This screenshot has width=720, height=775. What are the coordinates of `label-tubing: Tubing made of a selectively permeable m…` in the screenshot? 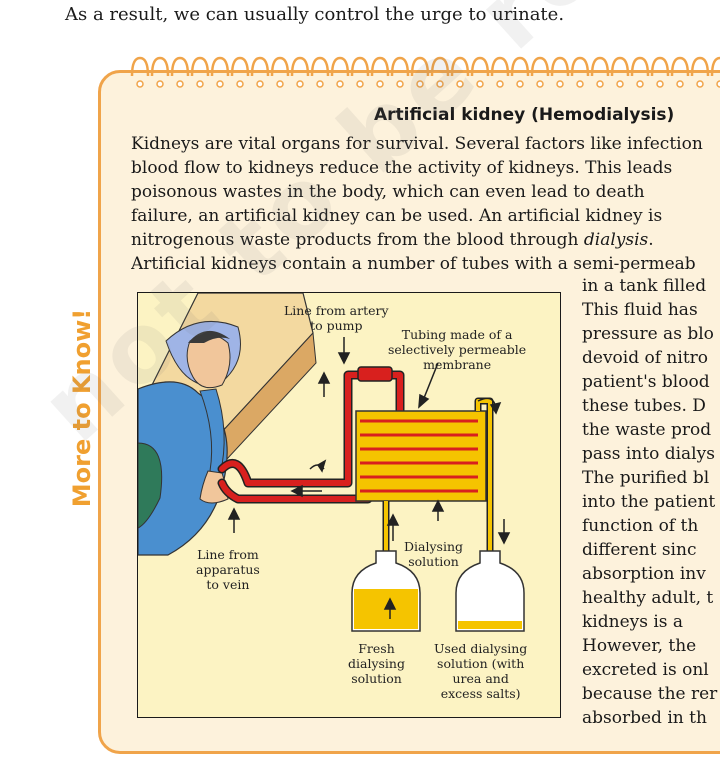 It's located at (457, 349).